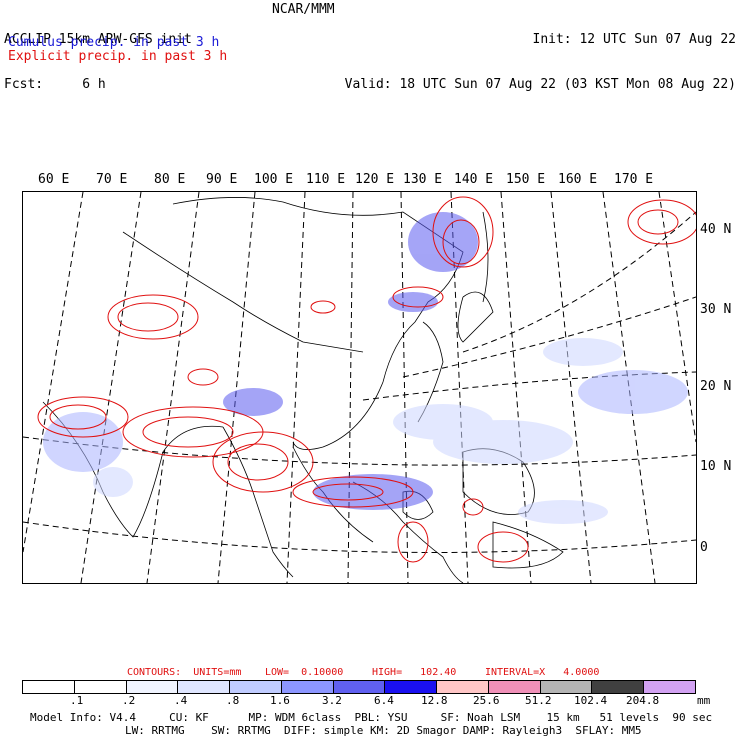  What do you see at coordinates (423, 179) in the screenshot?
I see `lon-label-130: 130 E` at bounding box center [423, 179].